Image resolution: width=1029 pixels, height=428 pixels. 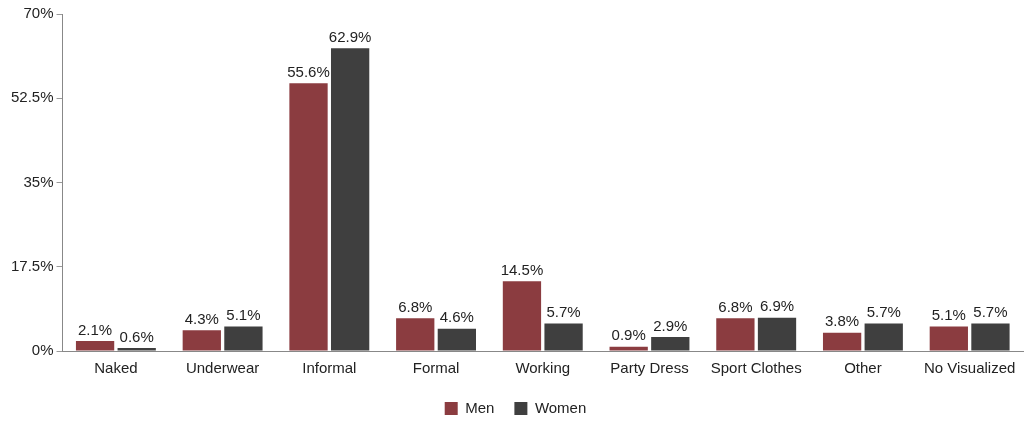 What do you see at coordinates (38, 181) in the screenshot?
I see `y-tick-label: 35%` at bounding box center [38, 181].